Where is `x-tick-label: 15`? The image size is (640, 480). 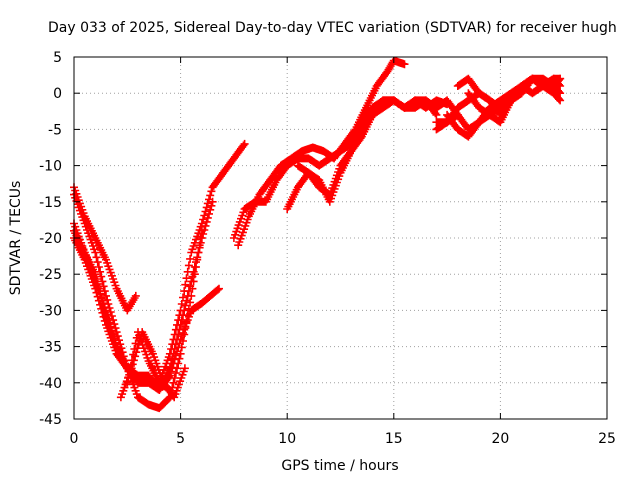
x-tick-label: 15 is located at coordinates (394, 439).